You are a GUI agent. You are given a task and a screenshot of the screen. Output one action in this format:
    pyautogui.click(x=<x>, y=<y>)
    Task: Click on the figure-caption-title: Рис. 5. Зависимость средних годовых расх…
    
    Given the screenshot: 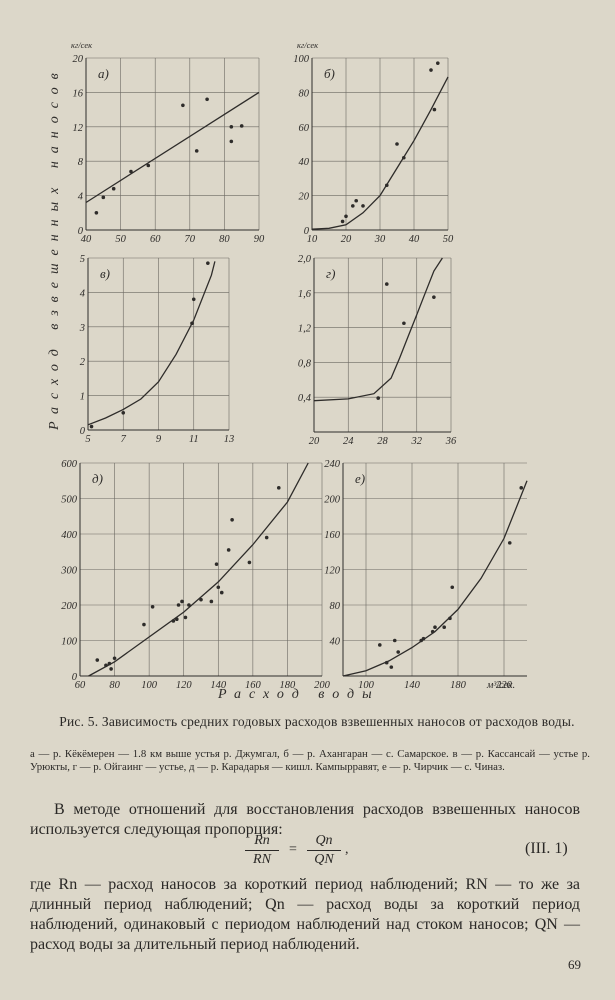 What is the action you would take?
    pyautogui.click(x=317, y=721)
    